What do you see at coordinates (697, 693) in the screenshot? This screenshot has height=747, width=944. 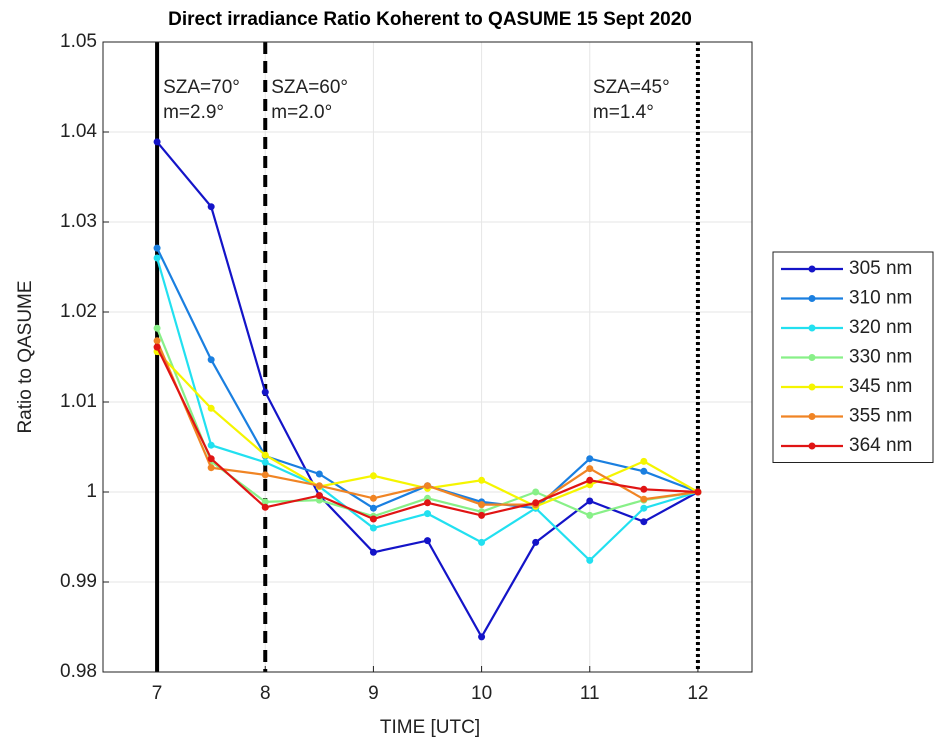 I see `x-tick-label: 12` at bounding box center [697, 693].